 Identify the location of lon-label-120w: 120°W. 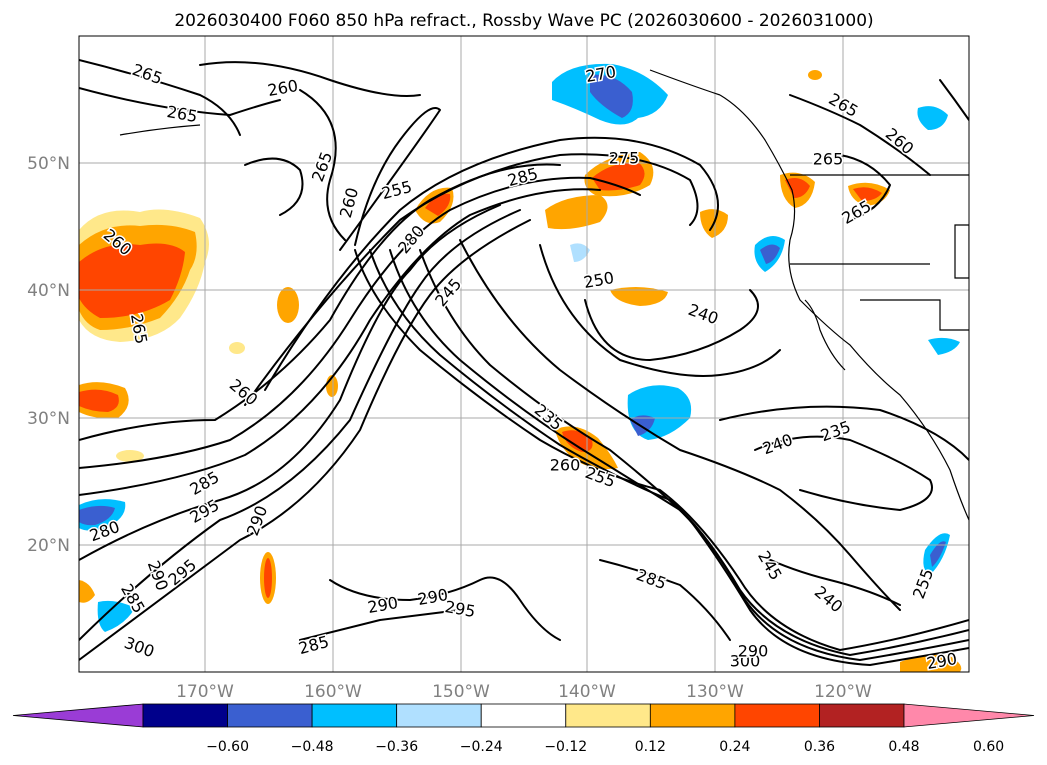
(843, 692).